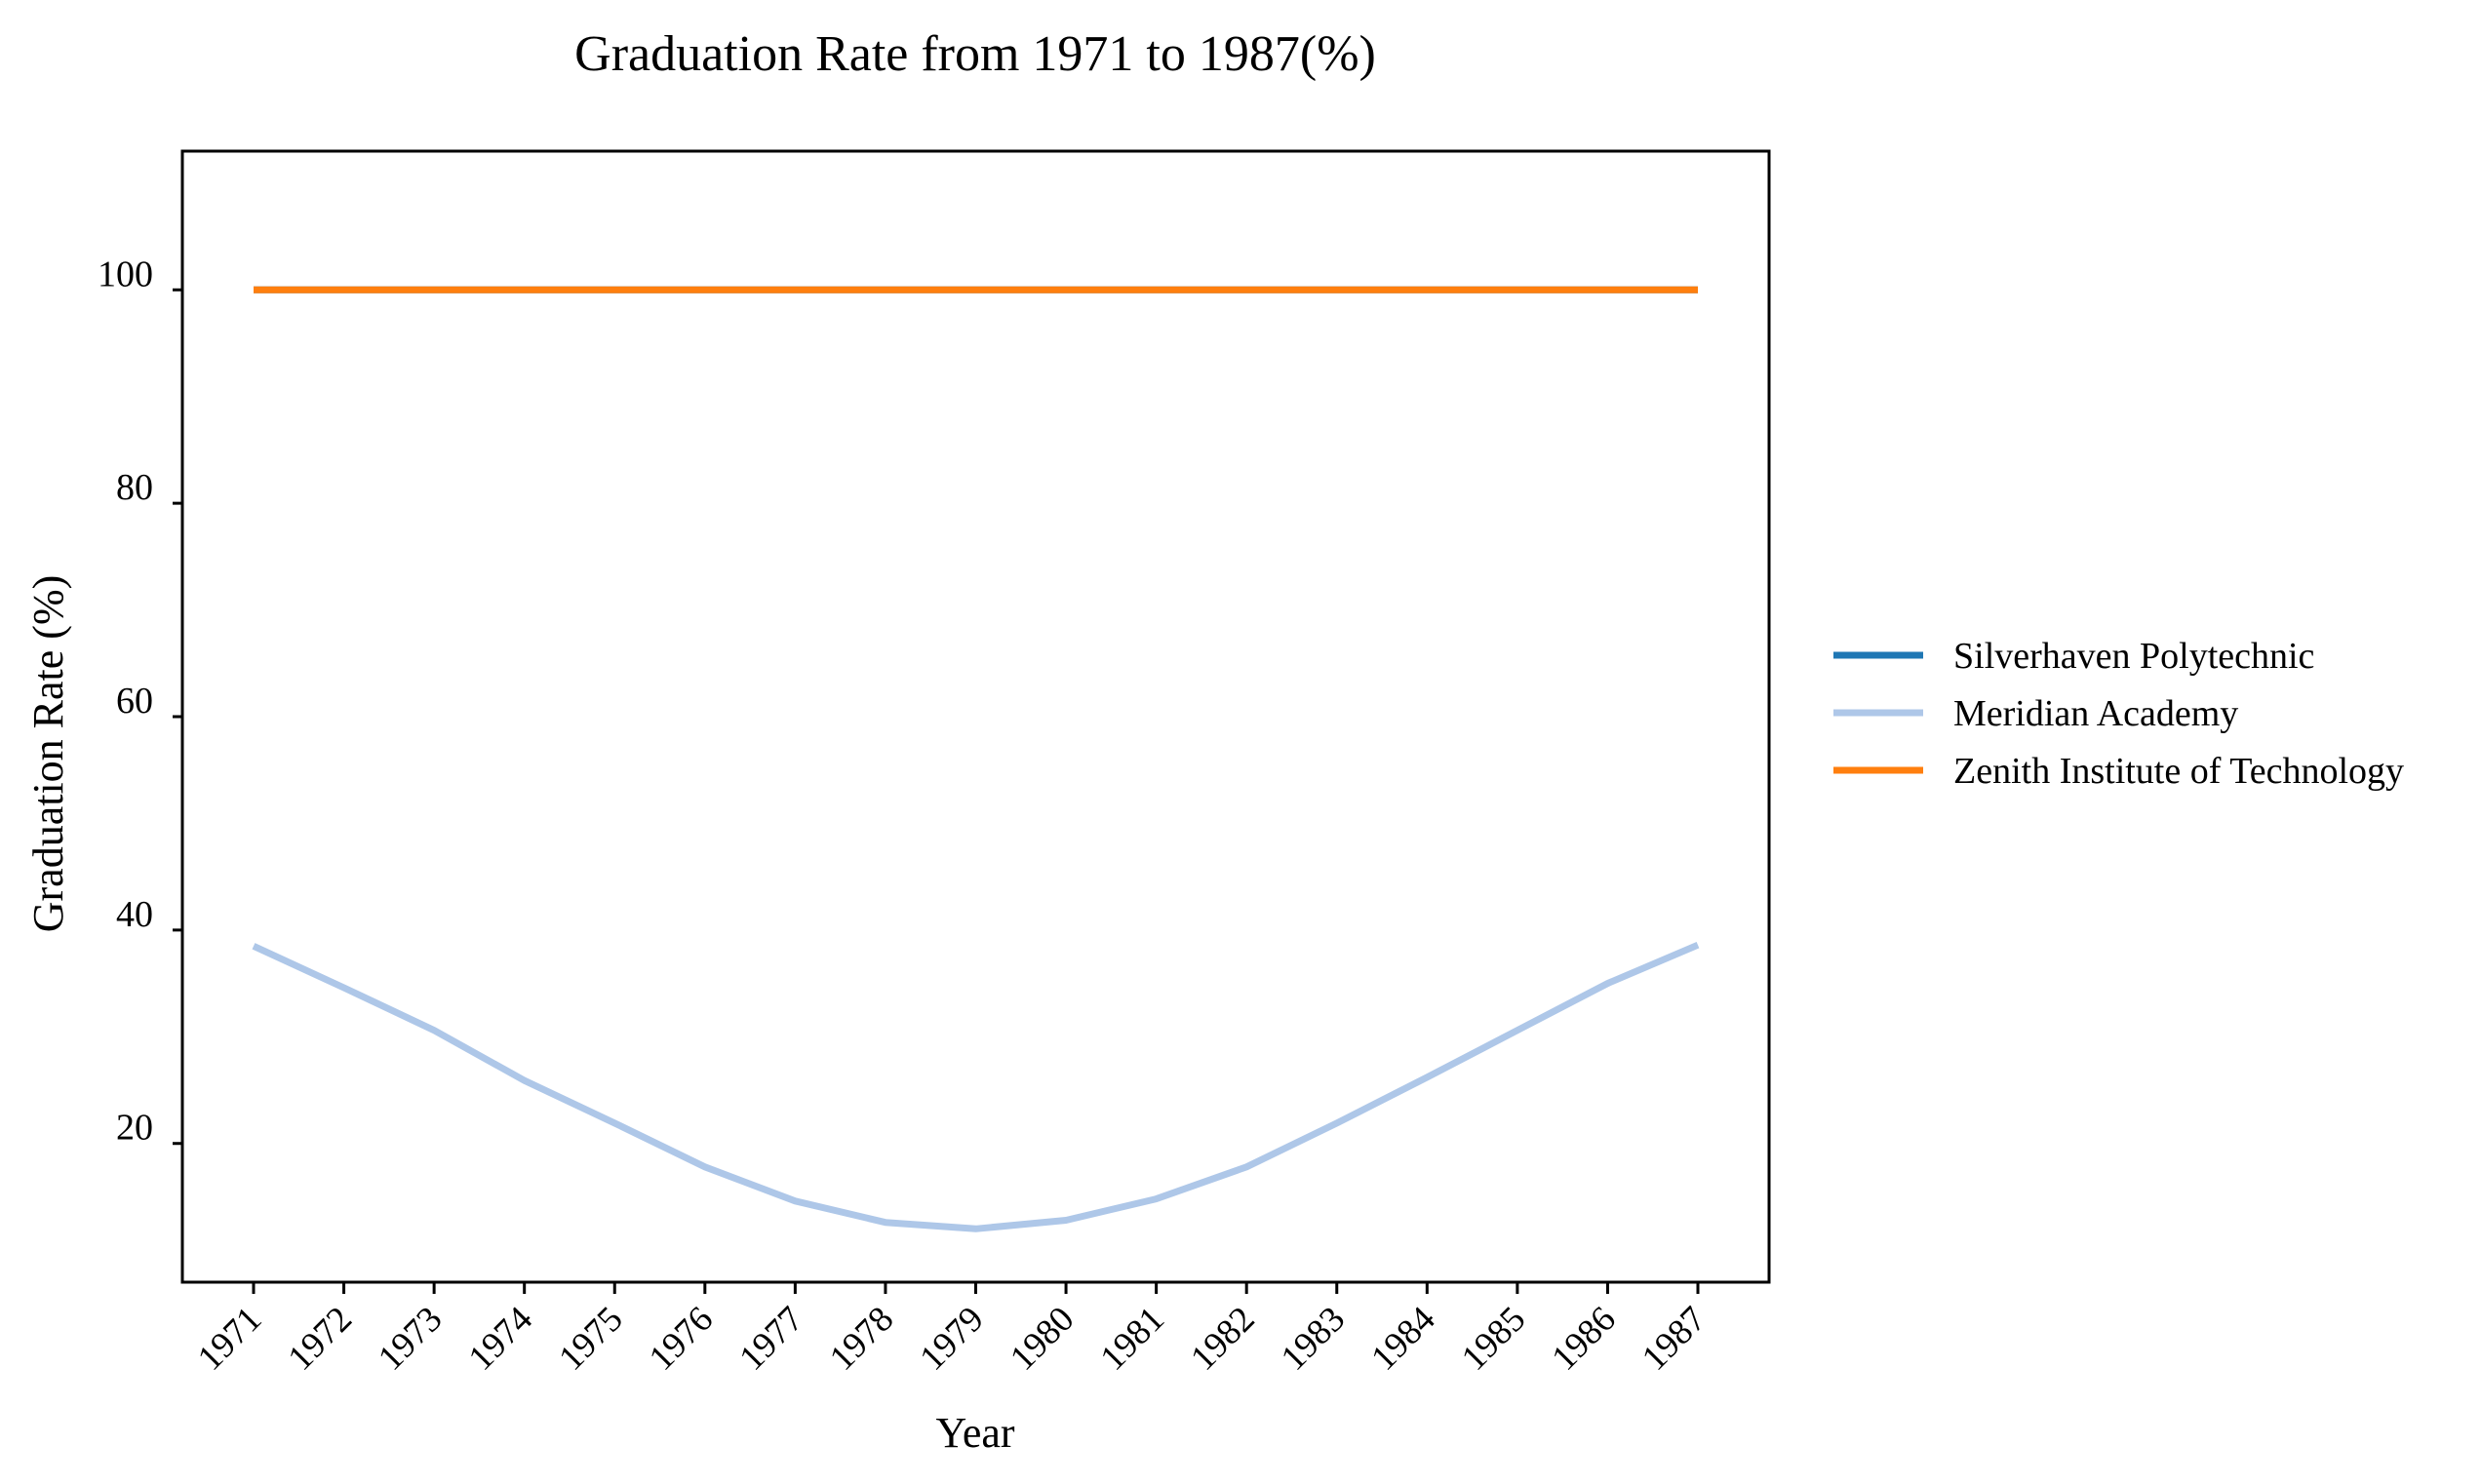  I want to click on x-tick-label: 1980, so click(1042, 1338).